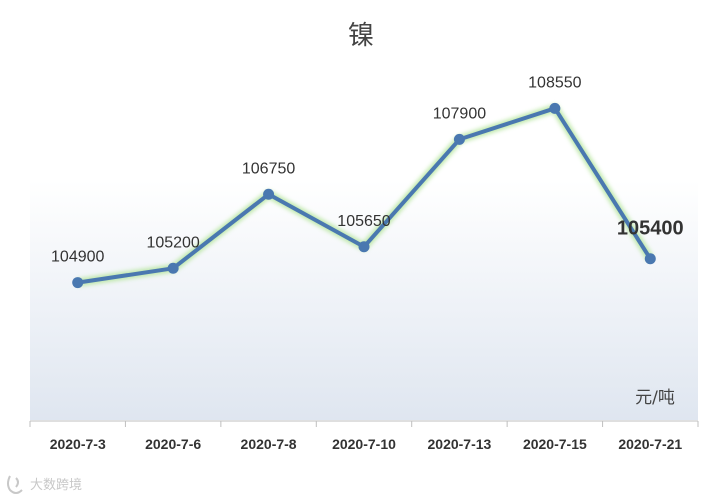 This screenshot has height=497, width=722. I want to click on data-label: 105200, so click(172, 242).